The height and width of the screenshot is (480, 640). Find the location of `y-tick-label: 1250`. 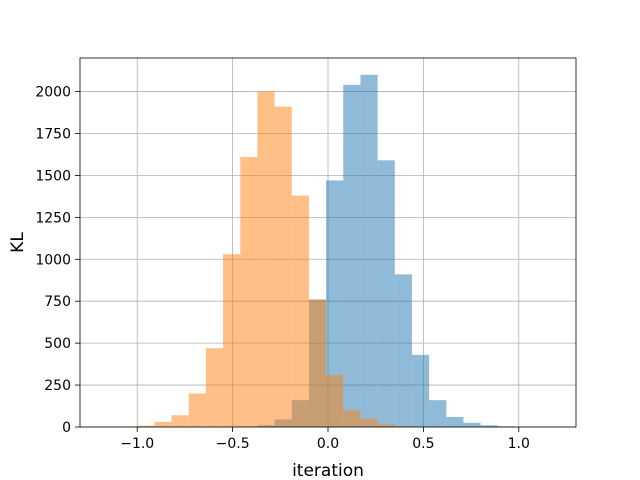

y-tick-label: 1250 is located at coordinates (53, 218).